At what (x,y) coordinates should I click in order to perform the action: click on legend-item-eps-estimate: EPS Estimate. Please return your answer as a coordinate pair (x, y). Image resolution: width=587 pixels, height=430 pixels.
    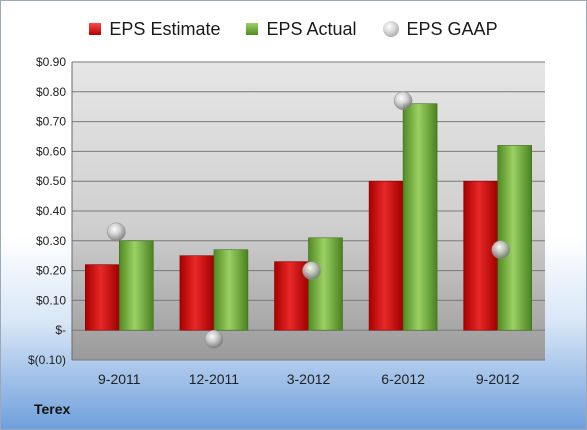
    Looking at the image, I should click on (154, 29).